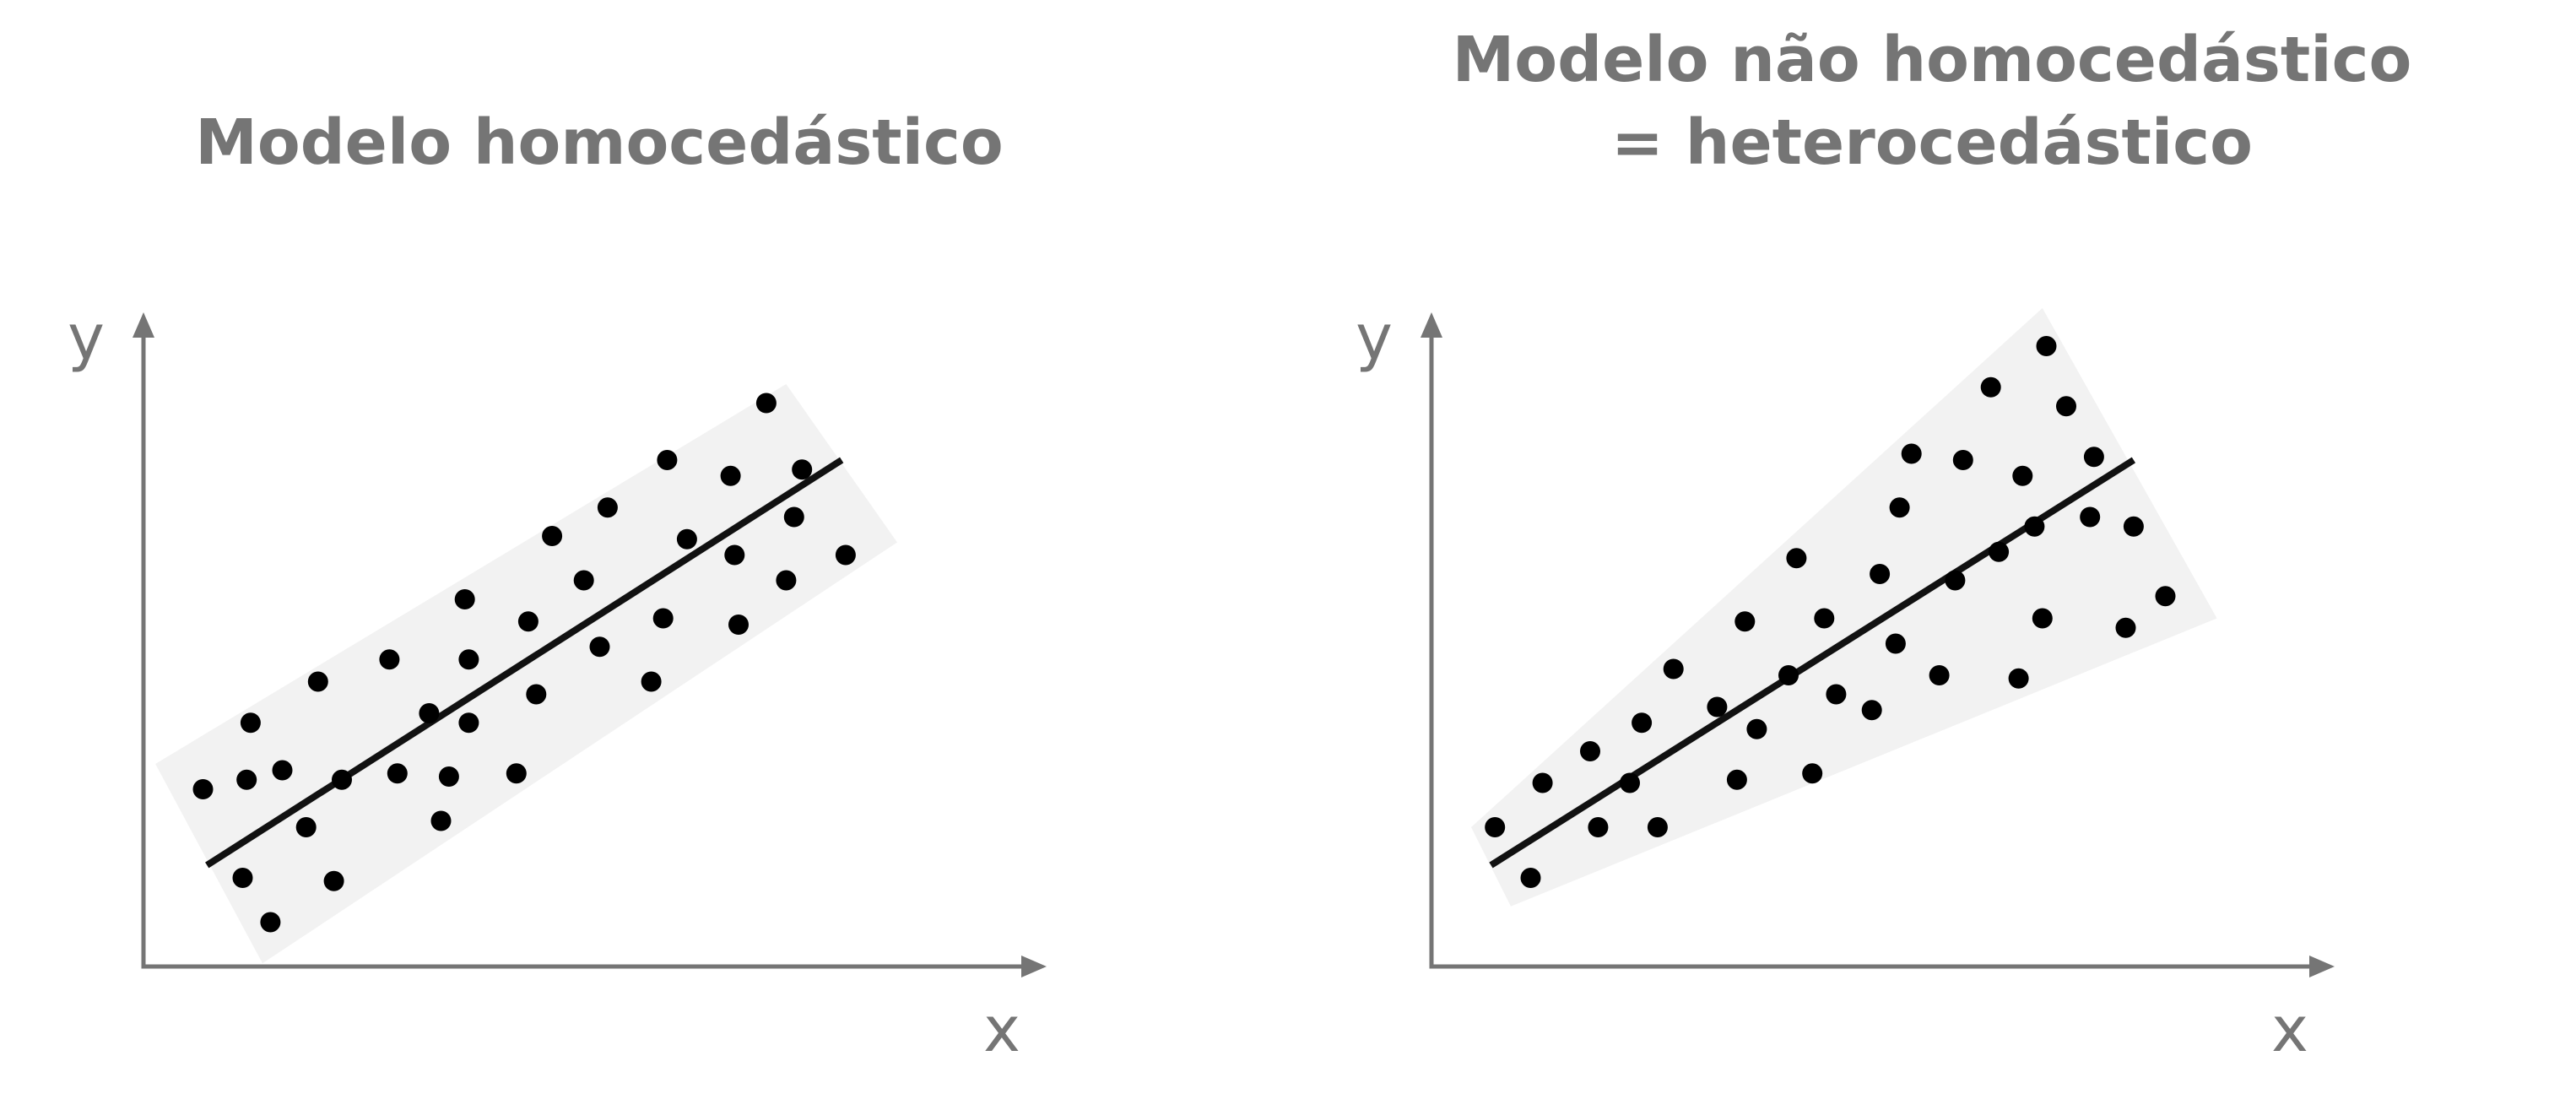  I want to click on chart-title: Modelo homocedástico, so click(599, 142).